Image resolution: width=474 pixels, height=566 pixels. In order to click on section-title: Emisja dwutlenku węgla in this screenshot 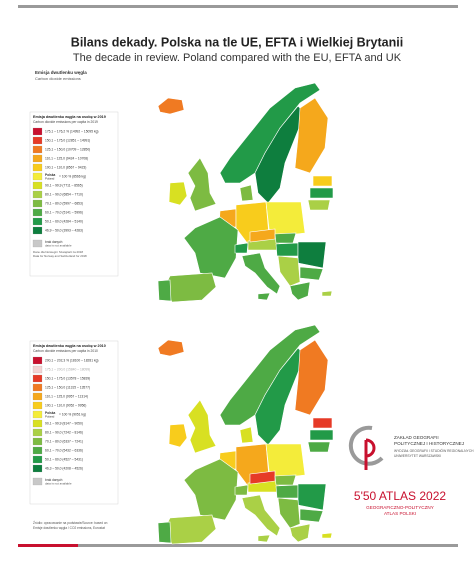, I will do `click(61, 72)`.